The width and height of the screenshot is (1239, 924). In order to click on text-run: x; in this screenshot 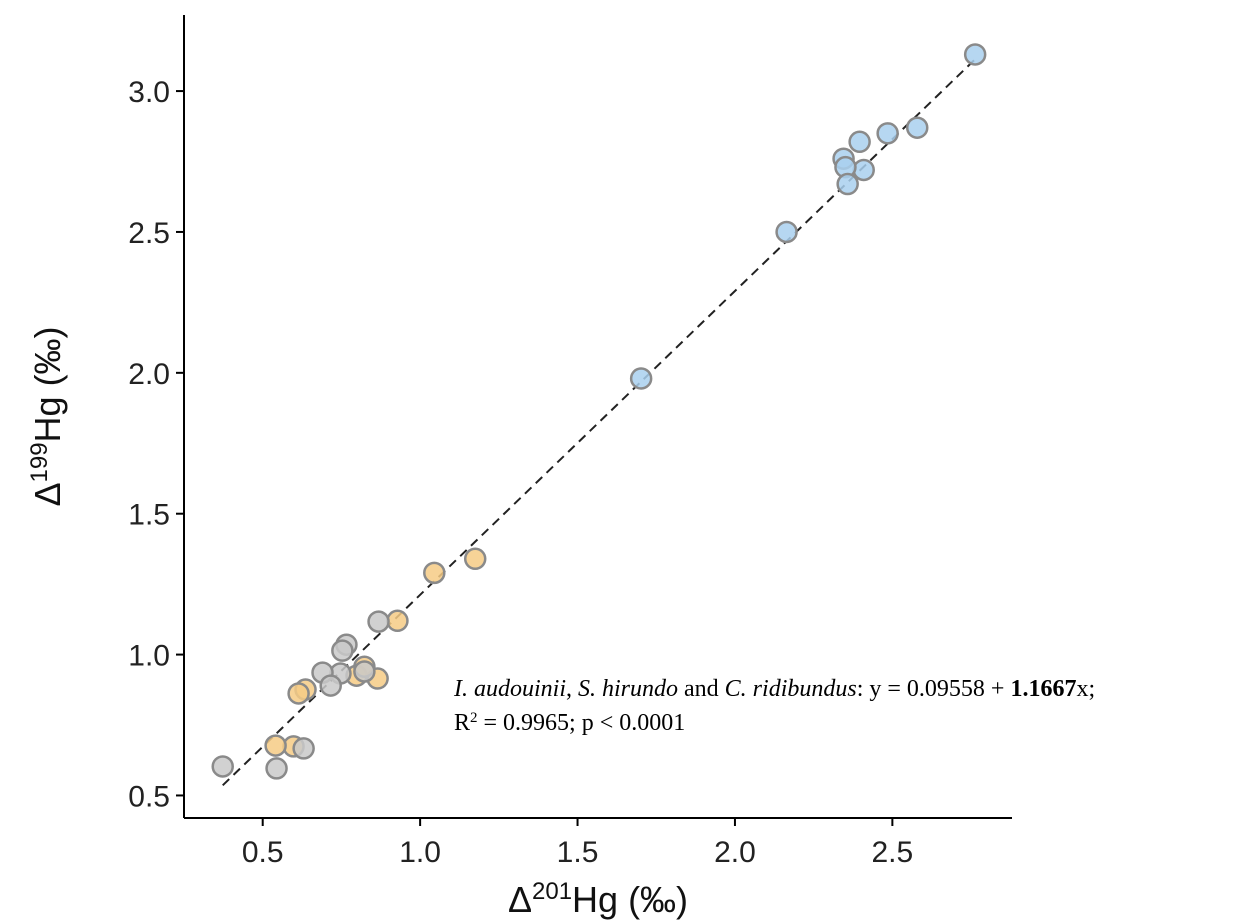, I will do `click(1085, 689)`.